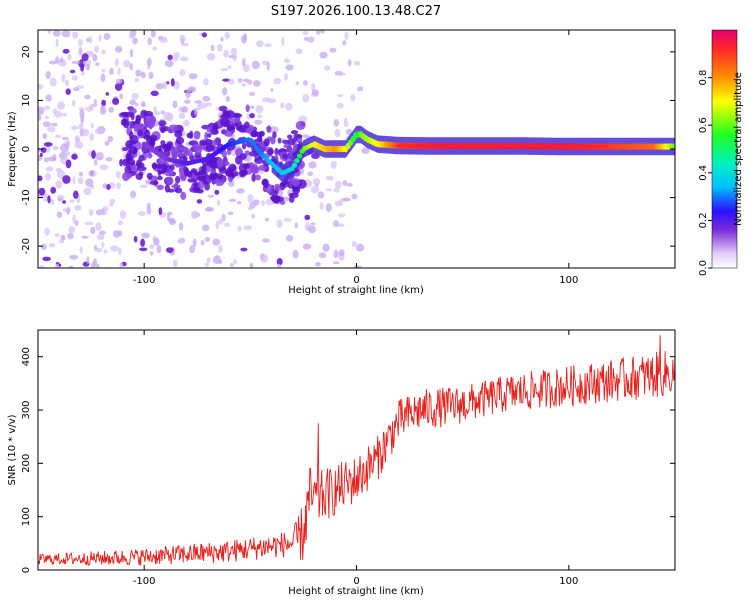 The image size is (750, 600). What do you see at coordinates (356, 280) in the screenshot?
I see `spectrogram-xtick-label: 0` at bounding box center [356, 280].